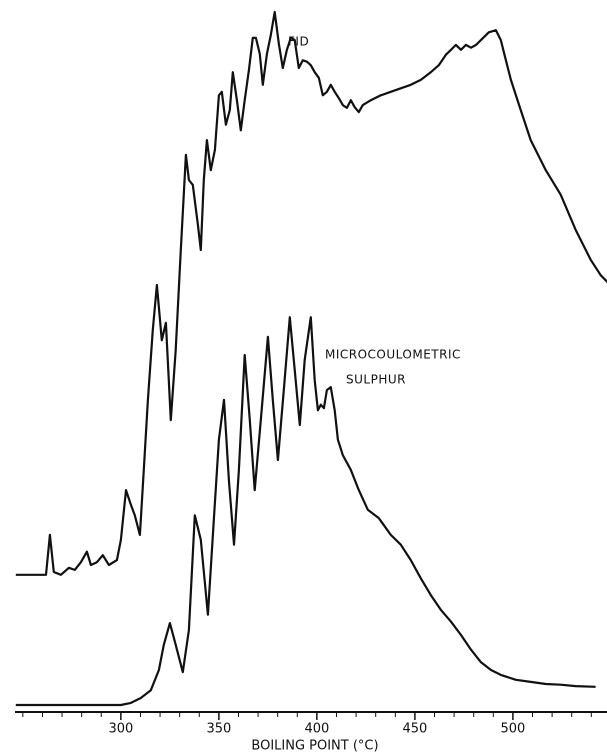 The image size is (607, 756). What do you see at coordinates (376, 380) in the screenshot?
I see `annotation: SULPHUR` at bounding box center [376, 380].